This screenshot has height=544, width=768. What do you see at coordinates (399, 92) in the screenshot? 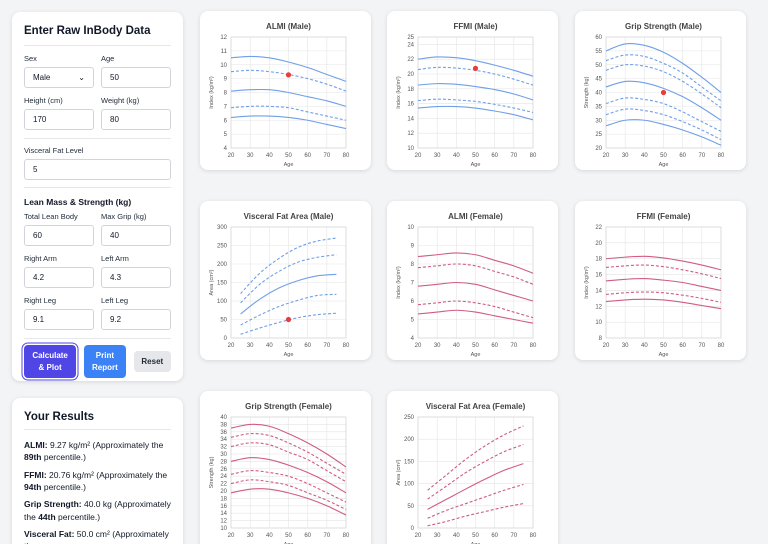
I see `y-axis-label: Index (kg/m²)` at bounding box center [399, 92].